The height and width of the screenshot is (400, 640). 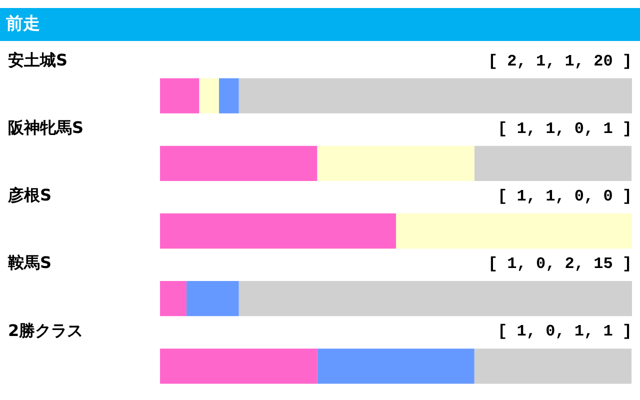 I want to click on annotation: [ 1, 1, 0, 0 ], so click(x=565, y=196).